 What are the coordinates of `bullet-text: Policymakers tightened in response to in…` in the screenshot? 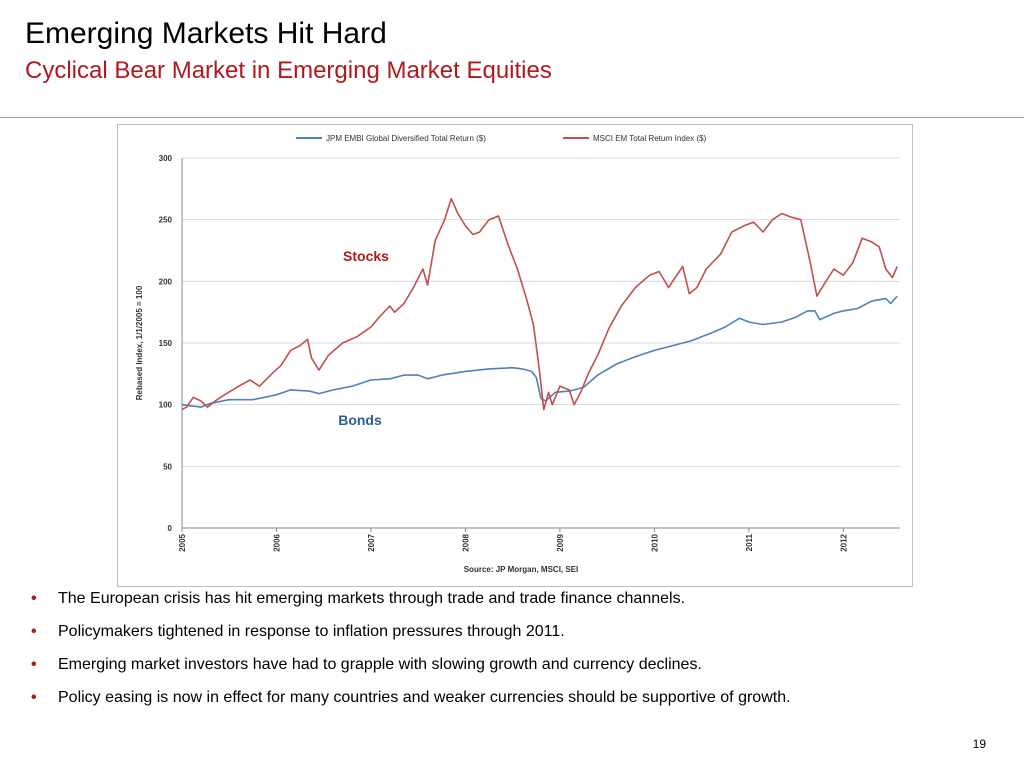 It's located at (311, 631).